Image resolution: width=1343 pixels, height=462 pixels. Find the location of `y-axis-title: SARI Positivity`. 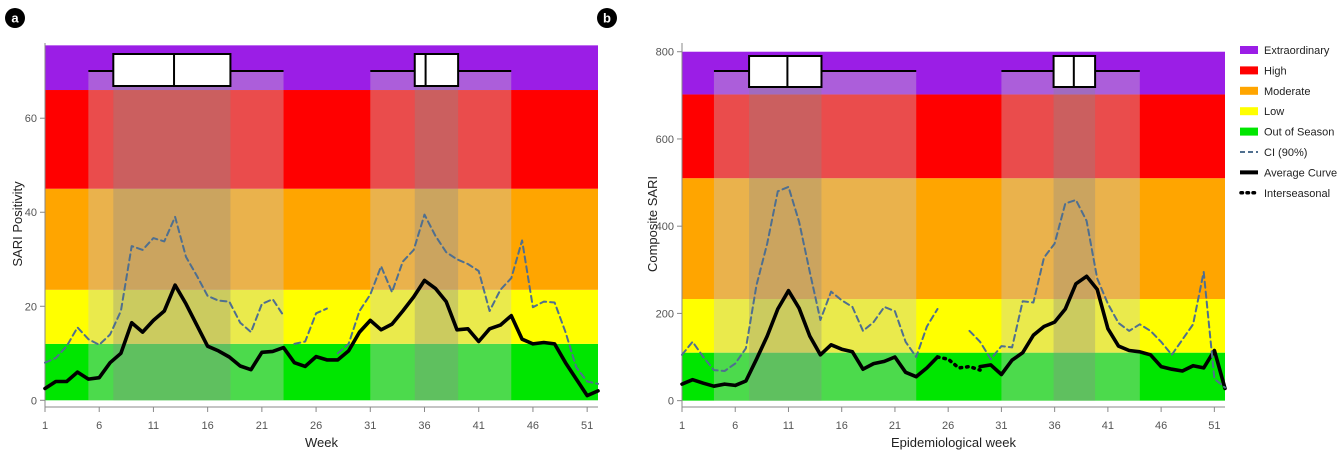

y-axis-title: SARI Positivity is located at coordinates (17, 224).